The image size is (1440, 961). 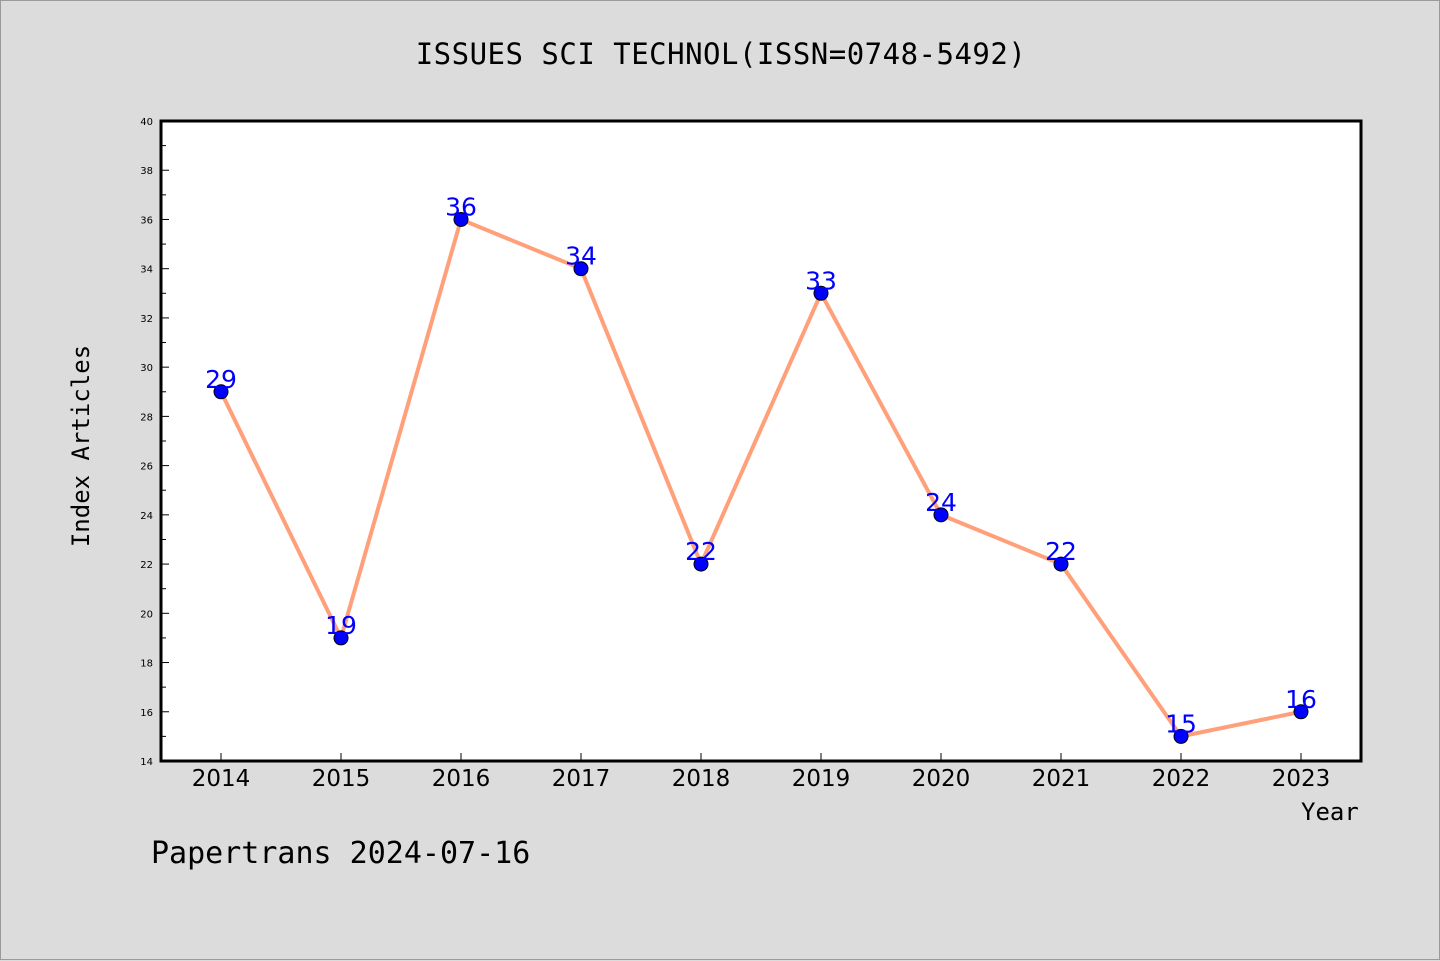 I want to click on y-tick-label: 24, so click(x=146, y=516).